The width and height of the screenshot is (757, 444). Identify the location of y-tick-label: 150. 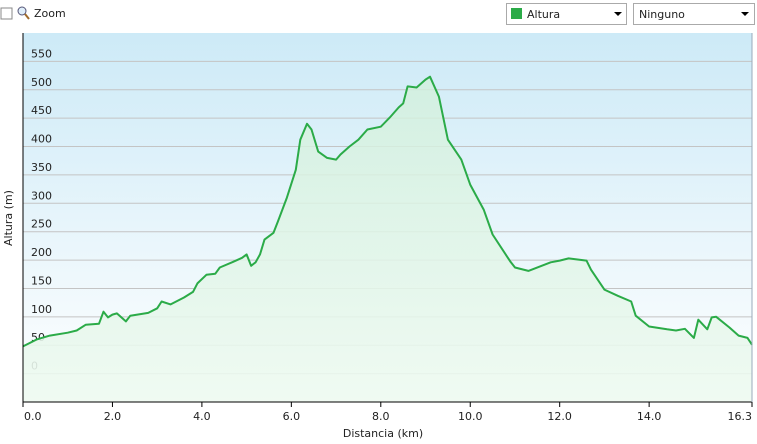
(41, 280).